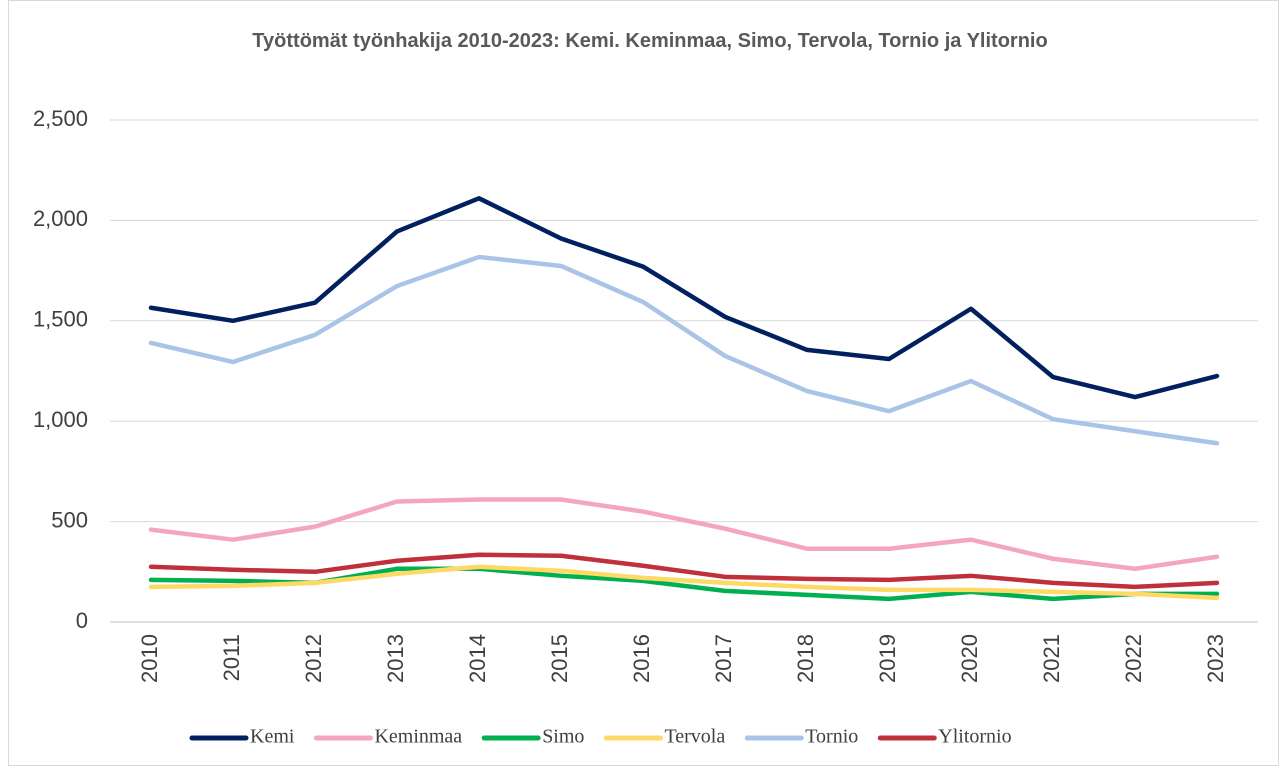 The width and height of the screenshot is (1286, 767). Describe the element at coordinates (60, 319) in the screenshot. I see `y-tick-label: 1,500` at that location.